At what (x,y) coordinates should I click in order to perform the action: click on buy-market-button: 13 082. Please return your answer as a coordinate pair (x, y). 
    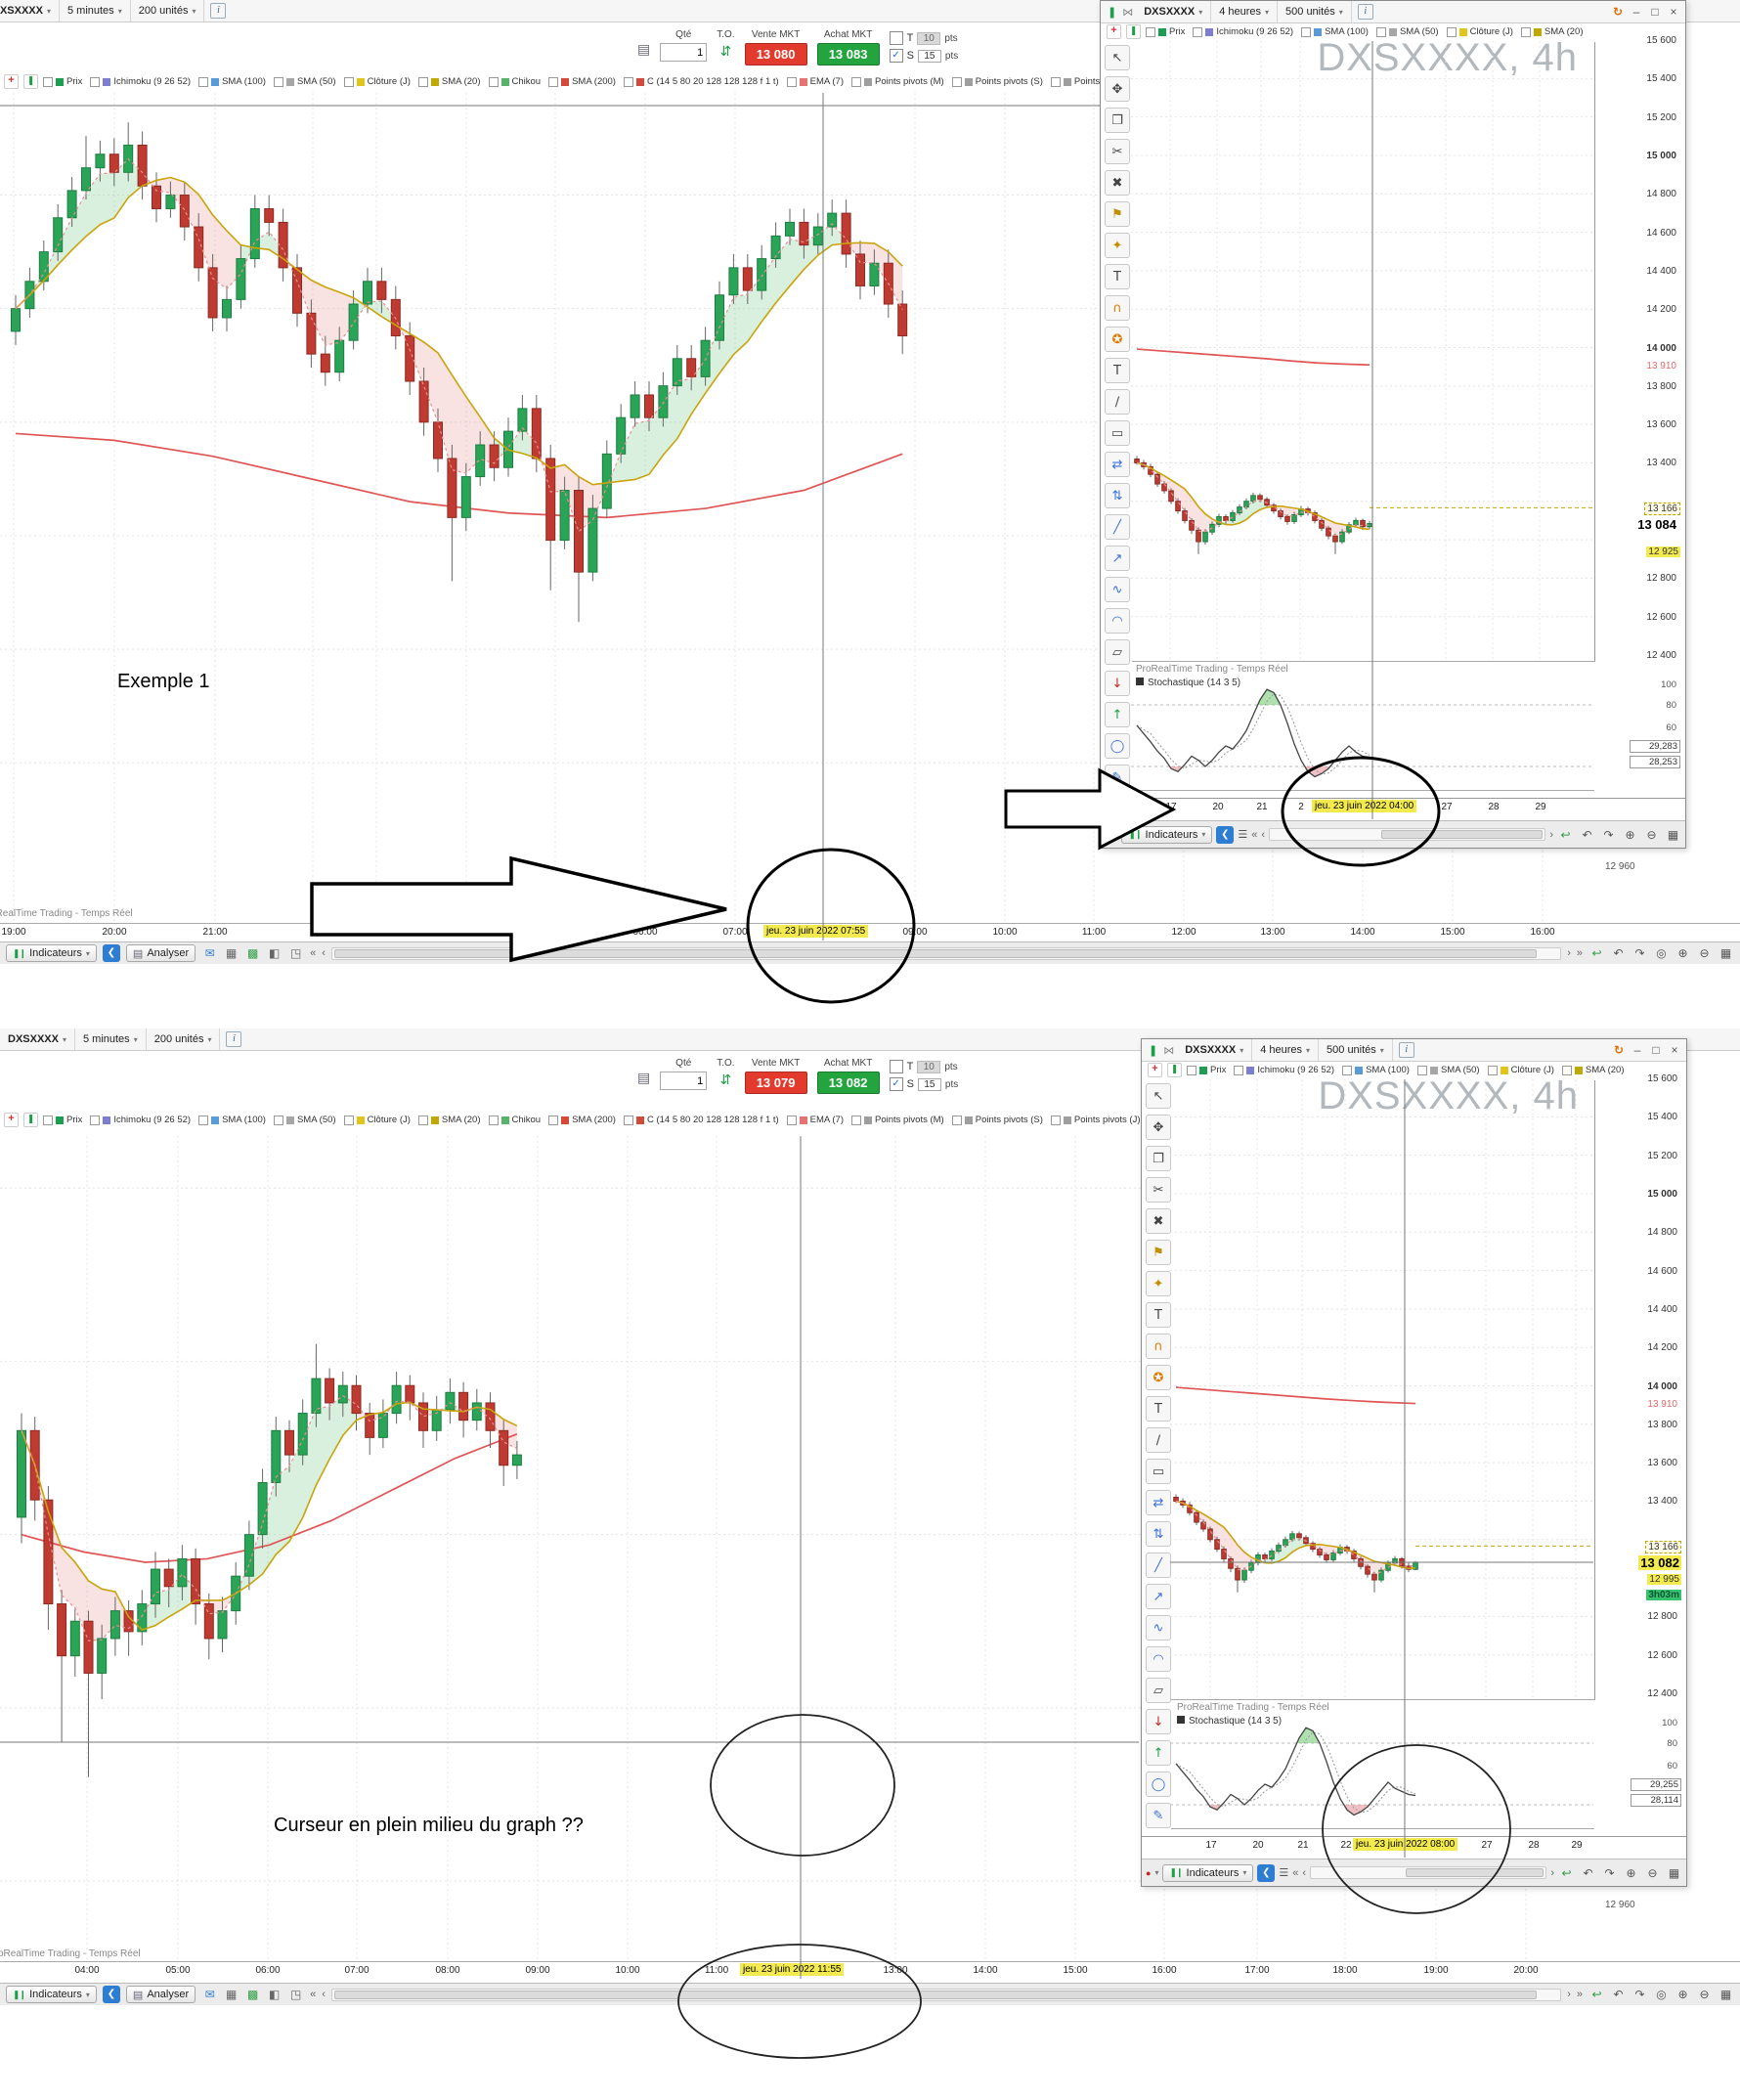
    Looking at the image, I should click on (848, 1083).